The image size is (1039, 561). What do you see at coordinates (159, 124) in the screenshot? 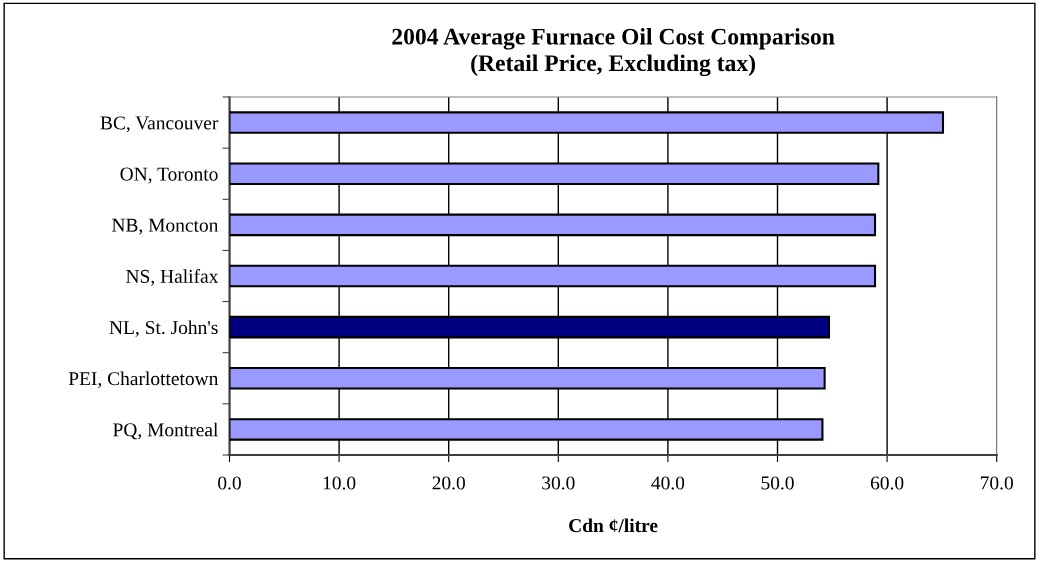
I see `y-tick-label: BC, Vancouver` at bounding box center [159, 124].